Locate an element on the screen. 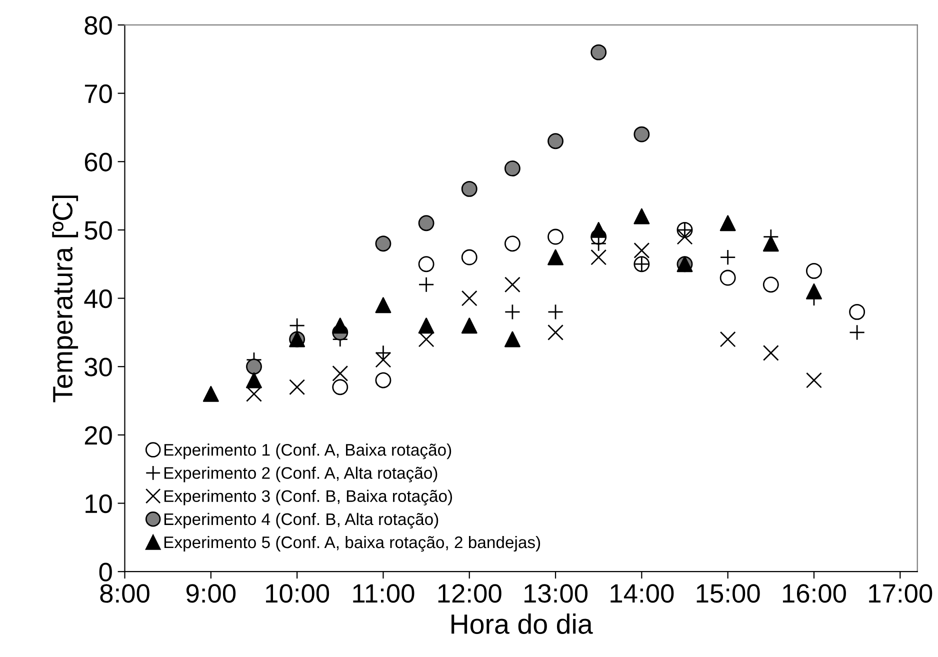  x-tick-label: 10:00 is located at coordinates (298, 593).